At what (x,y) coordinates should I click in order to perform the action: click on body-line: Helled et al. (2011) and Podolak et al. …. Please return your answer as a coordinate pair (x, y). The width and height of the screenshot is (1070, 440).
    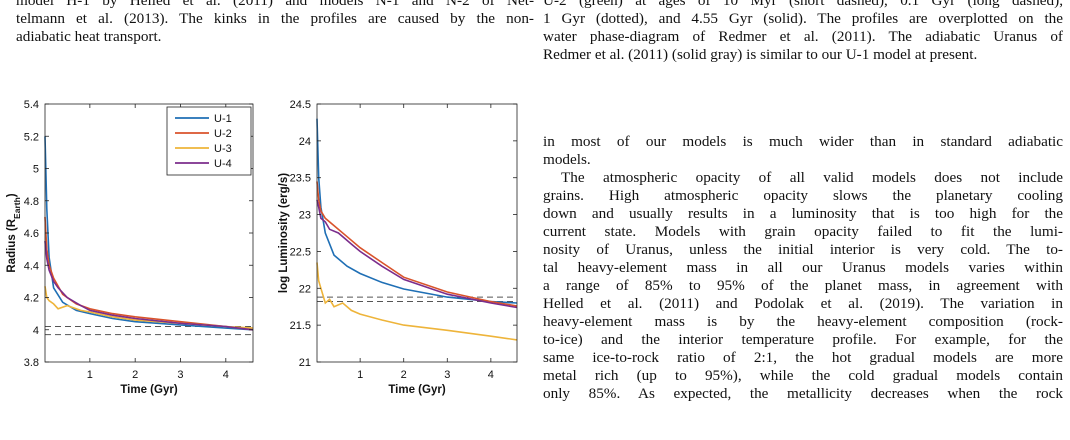
    Looking at the image, I should click on (803, 303).